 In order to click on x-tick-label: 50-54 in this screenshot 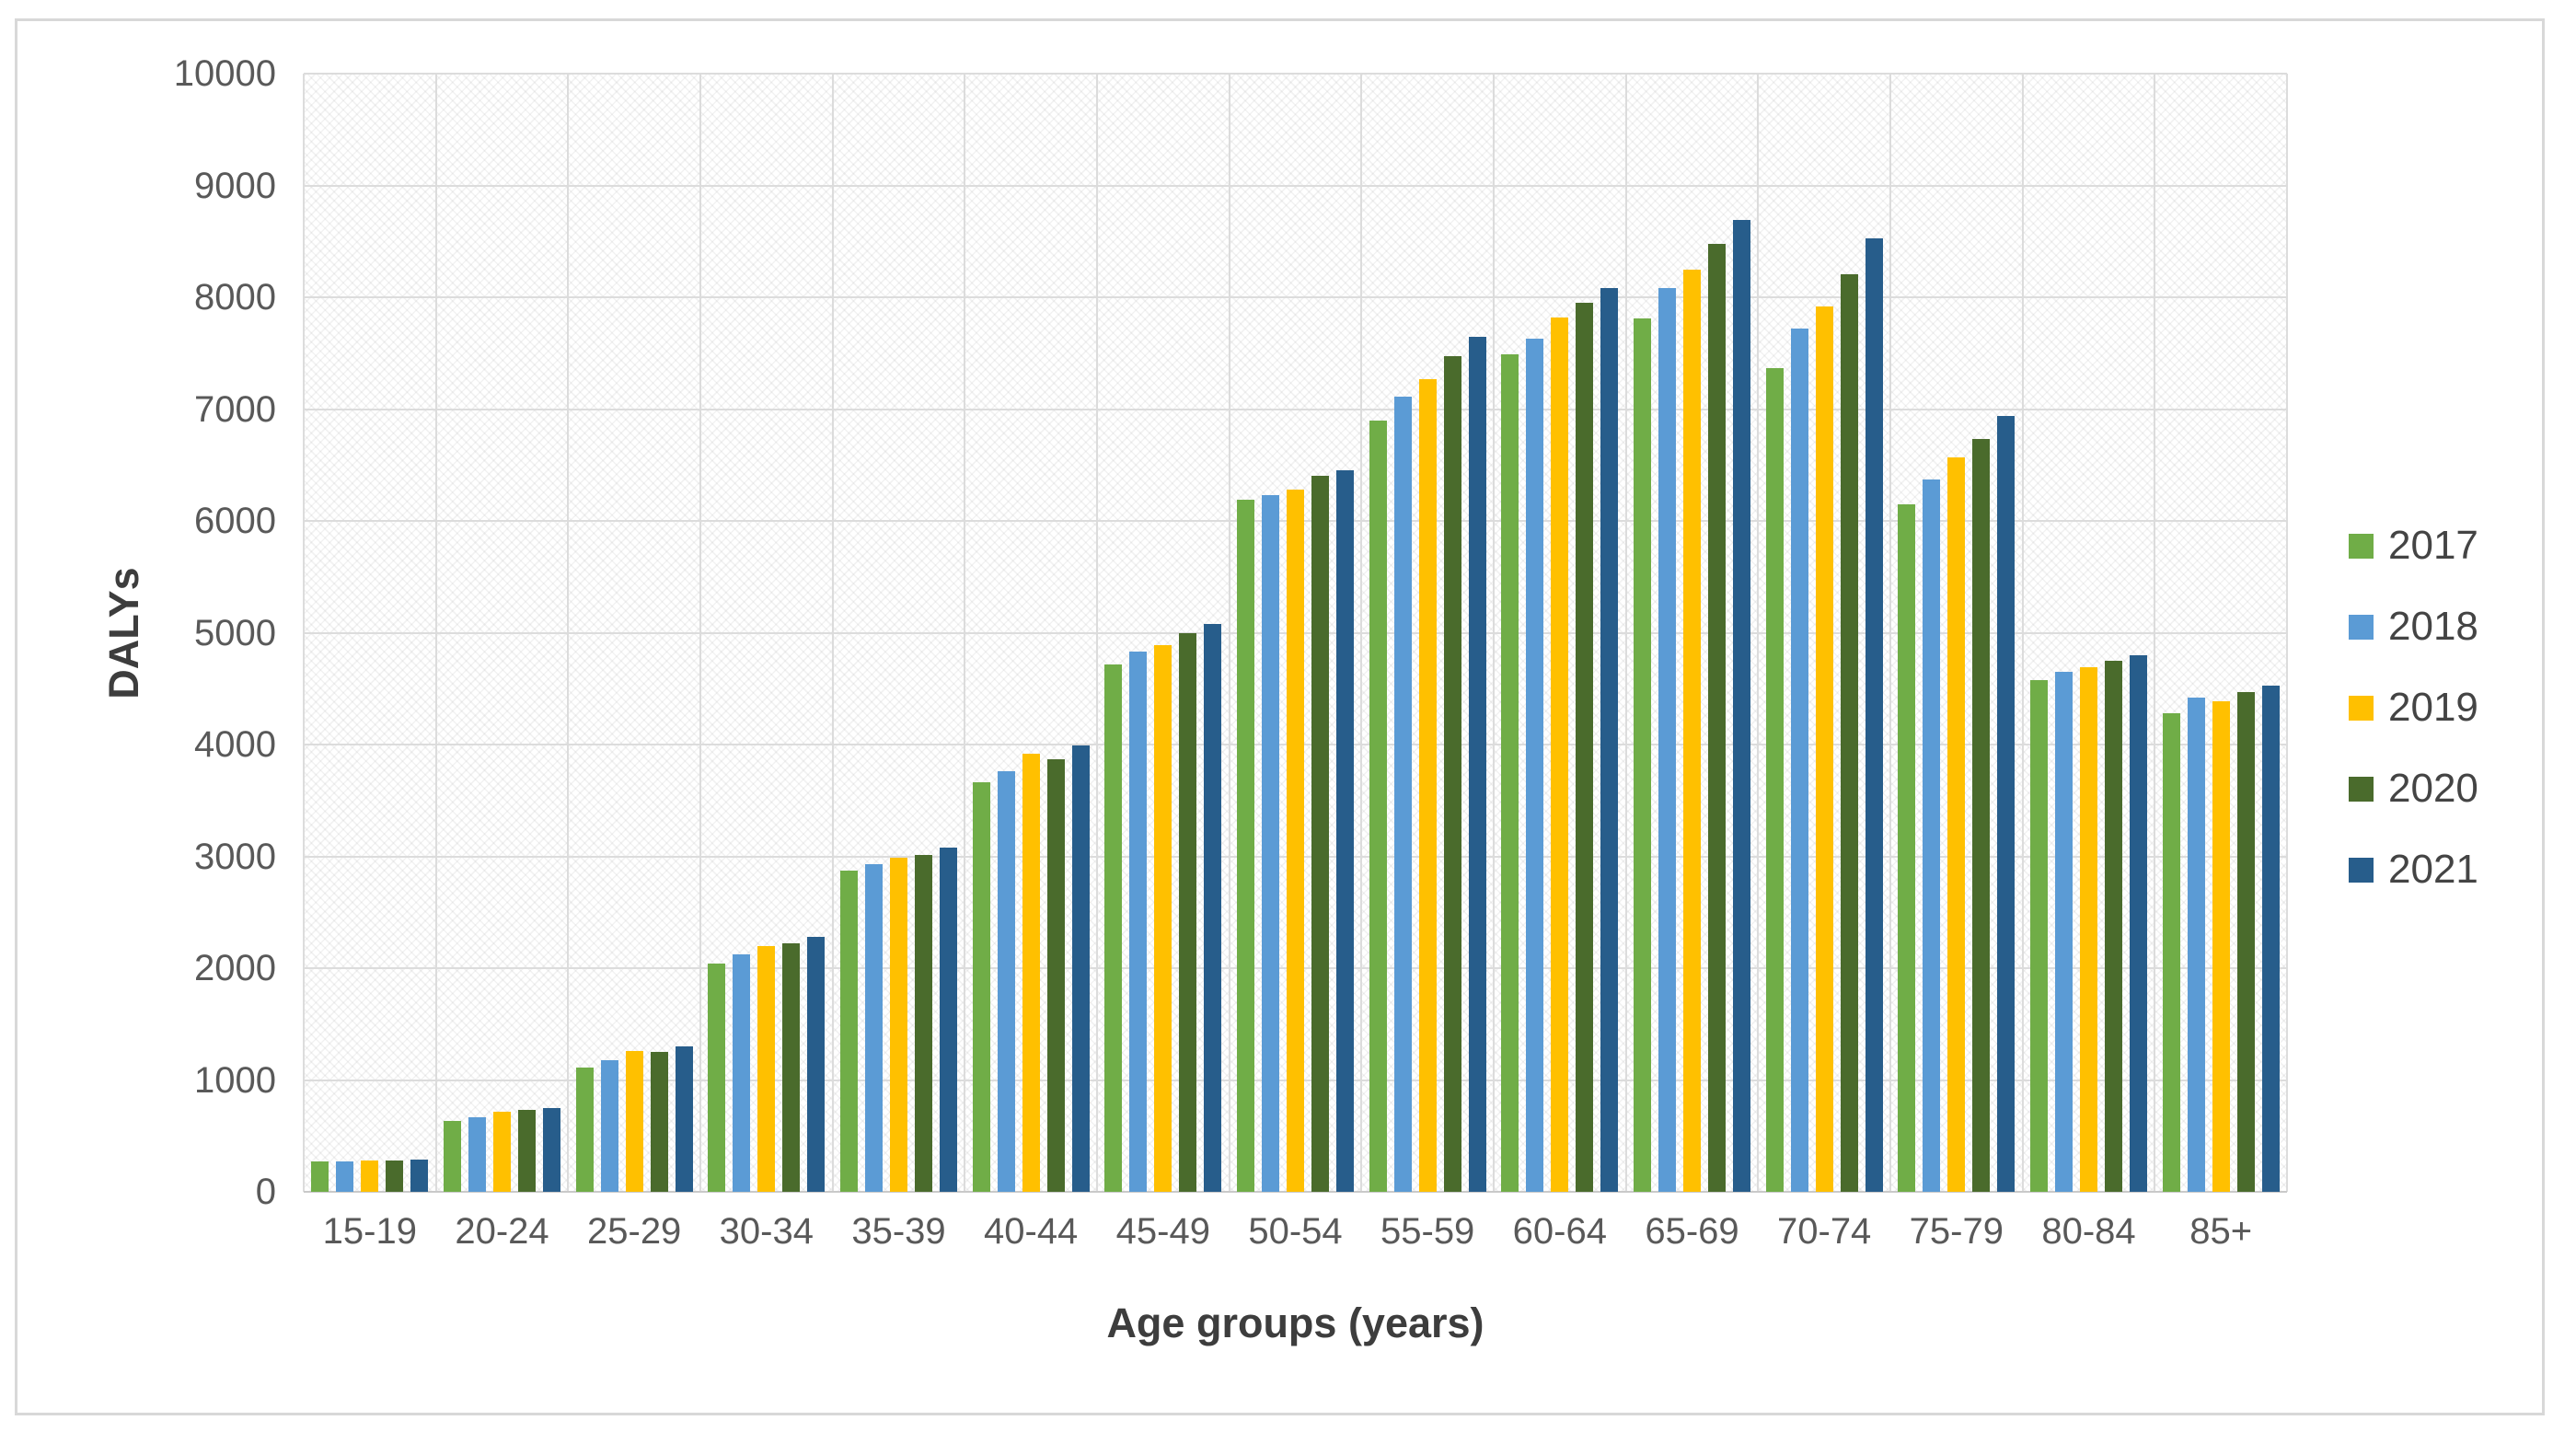, I will do `click(1295, 1231)`.